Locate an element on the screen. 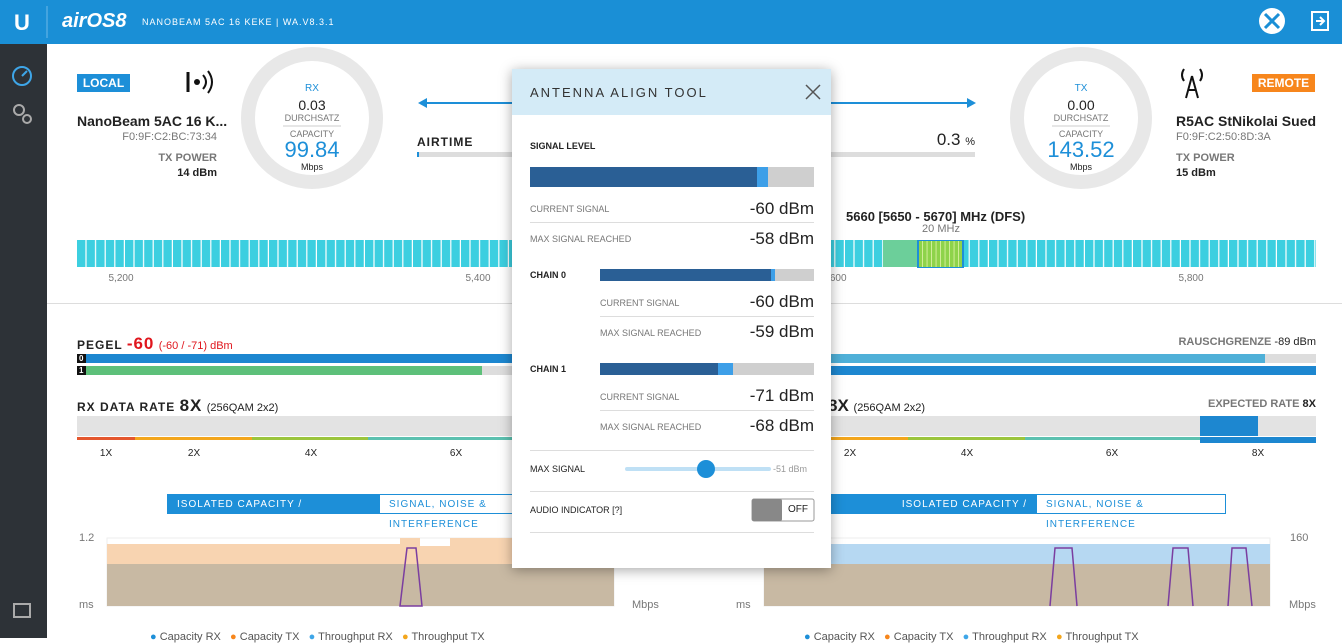 The height and width of the screenshot is (643, 1342). freq-tick: 5,400 is located at coordinates (478, 278).